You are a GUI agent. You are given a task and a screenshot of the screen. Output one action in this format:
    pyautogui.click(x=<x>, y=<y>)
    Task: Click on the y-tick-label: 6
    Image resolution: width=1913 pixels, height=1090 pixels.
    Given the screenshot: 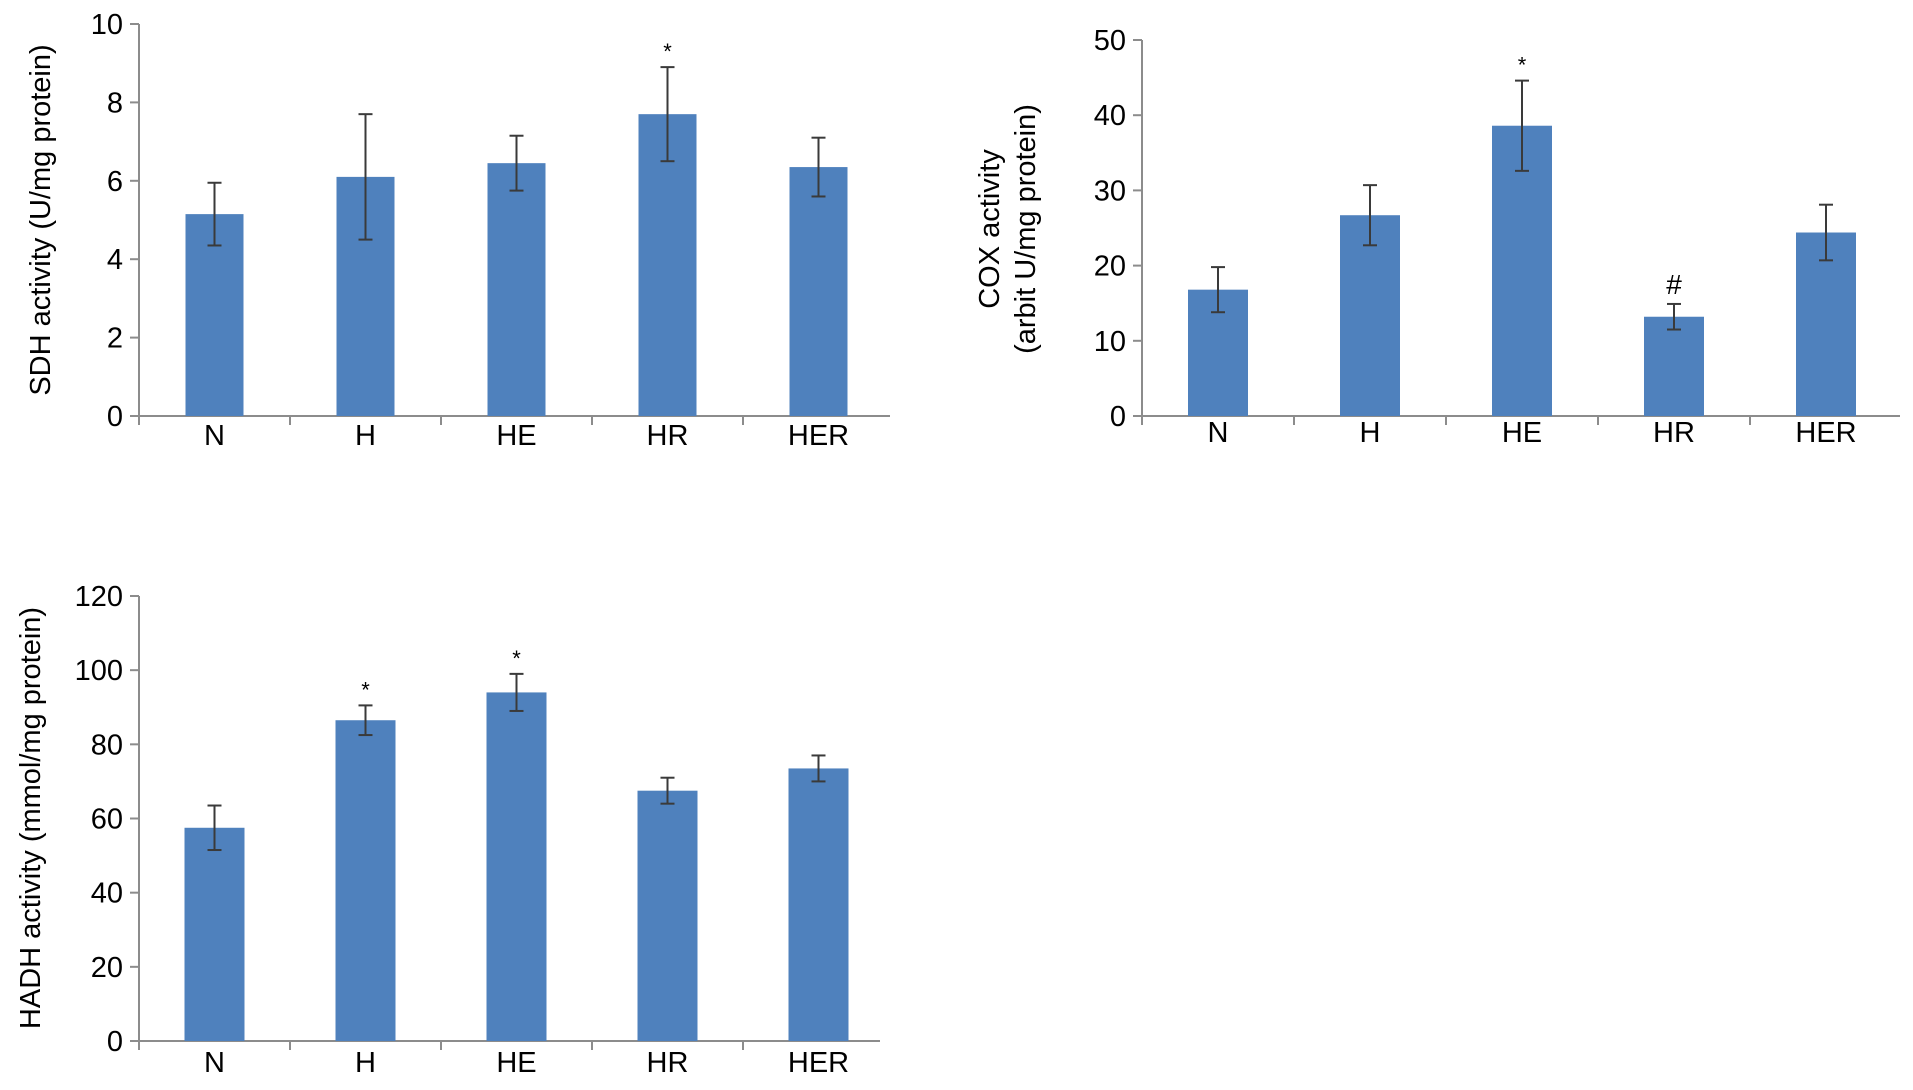 What is the action you would take?
    pyautogui.click(x=115, y=182)
    